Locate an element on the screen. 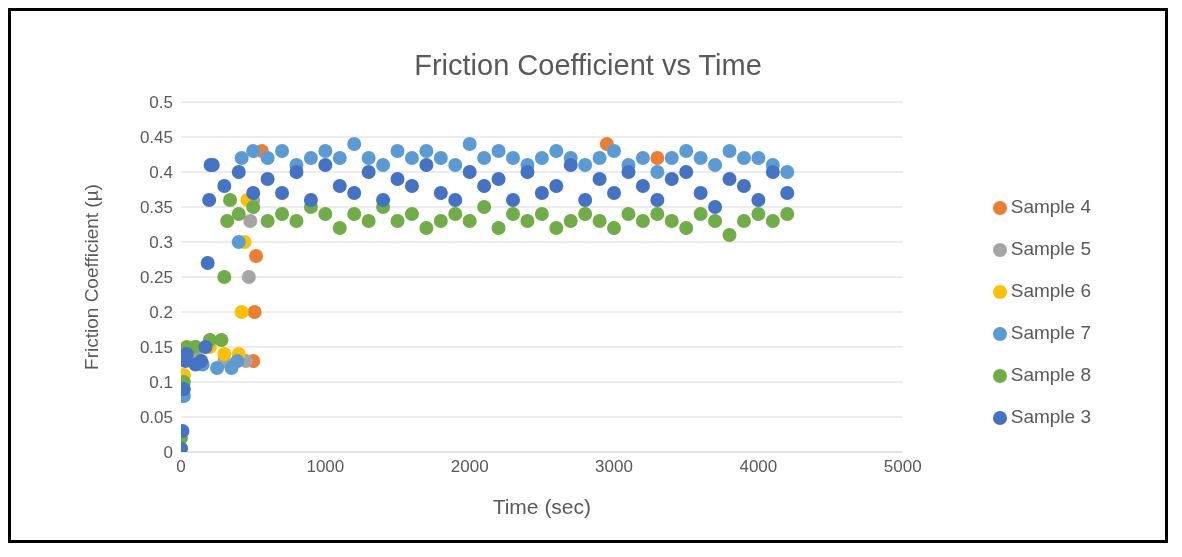 This screenshot has width=1182, height=557. y-tick-label: 0.05 is located at coordinates (156, 418).